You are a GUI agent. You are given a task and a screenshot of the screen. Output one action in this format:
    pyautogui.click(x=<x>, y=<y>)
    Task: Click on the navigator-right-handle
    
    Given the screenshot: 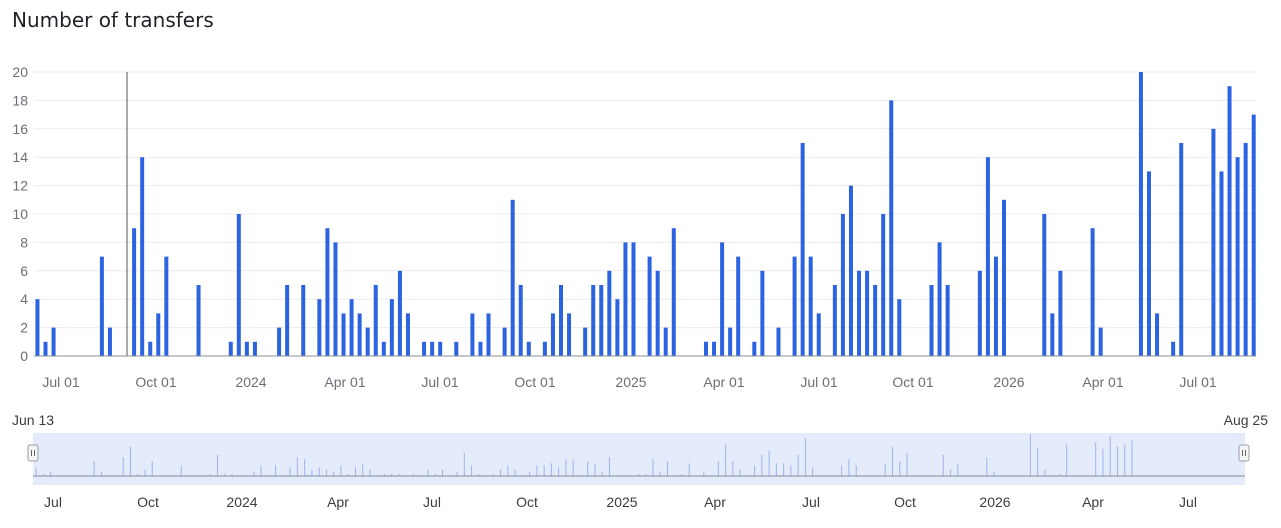 What is the action you would take?
    pyautogui.click(x=1244, y=453)
    